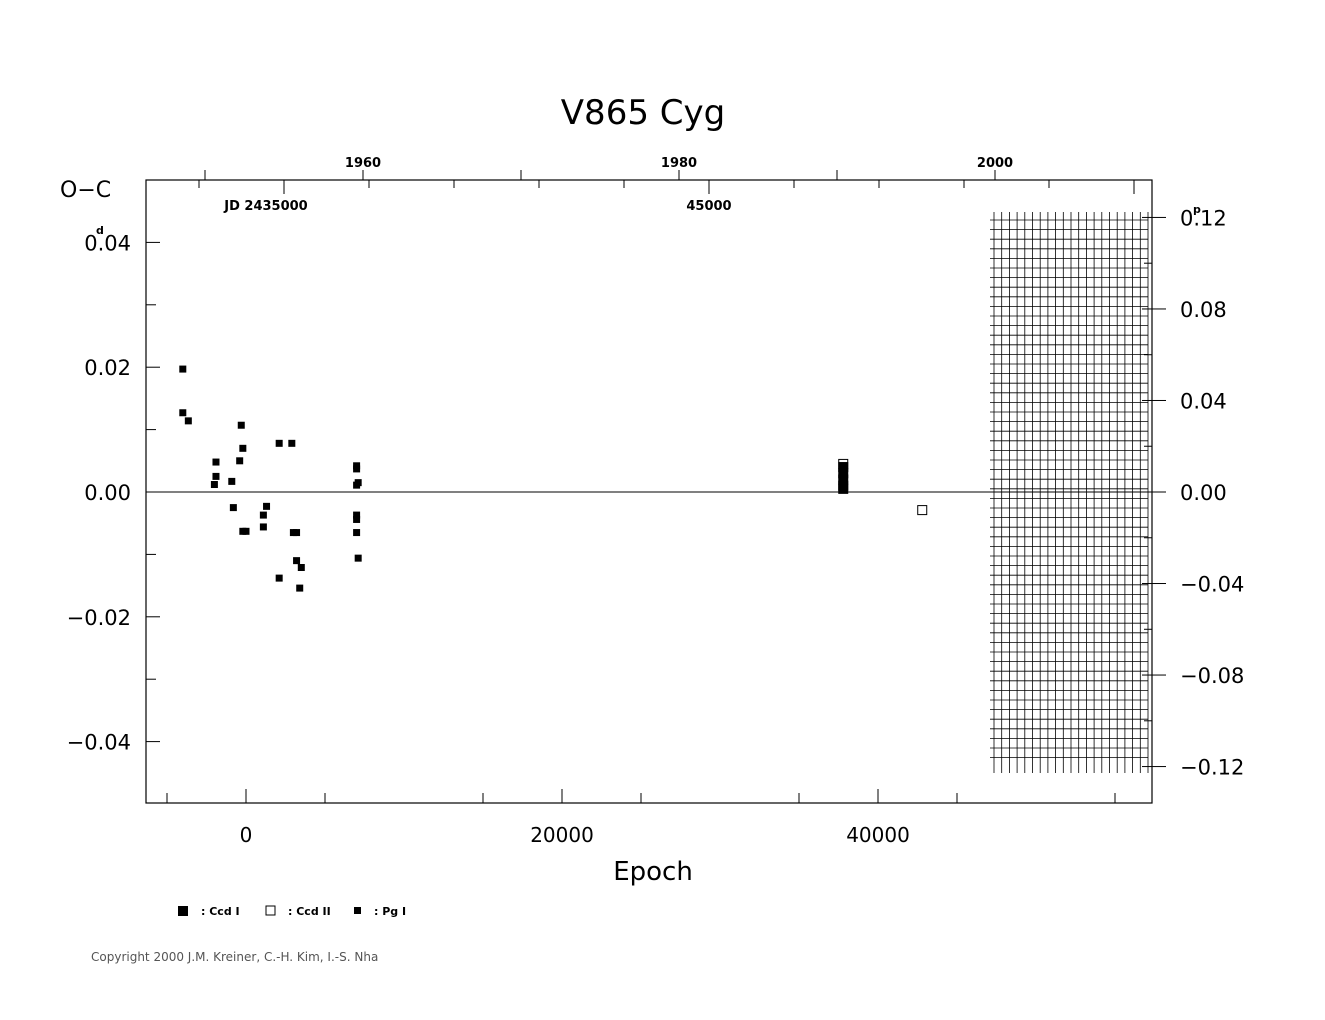 The width and height of the screenshot is (1325, 1020). Describe the element at coordinates (224, 911) in the screenshot. I see `legend-label-ccd-i: Ccd I` at that location.